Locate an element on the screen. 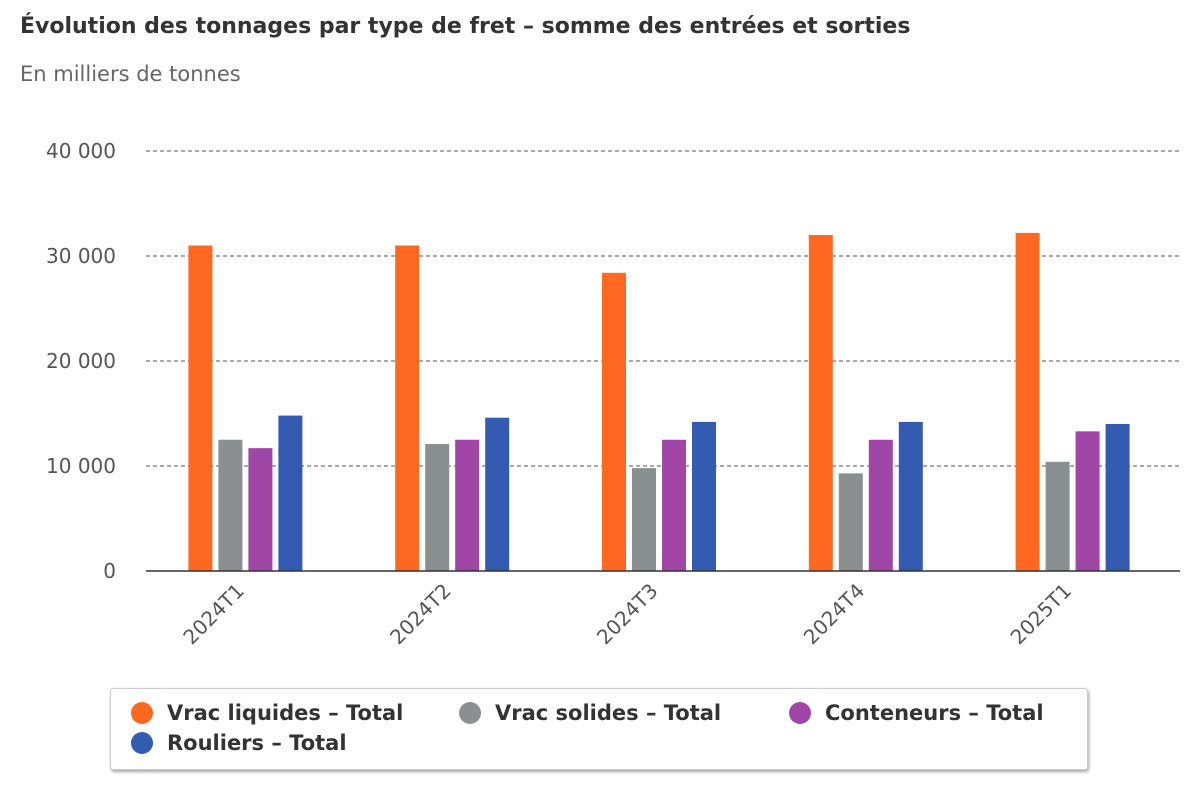 The height and width of the screenshot is (800, 1200). legend-item-rouliers: Rouliers – Total is located at coordinates (239, 743).